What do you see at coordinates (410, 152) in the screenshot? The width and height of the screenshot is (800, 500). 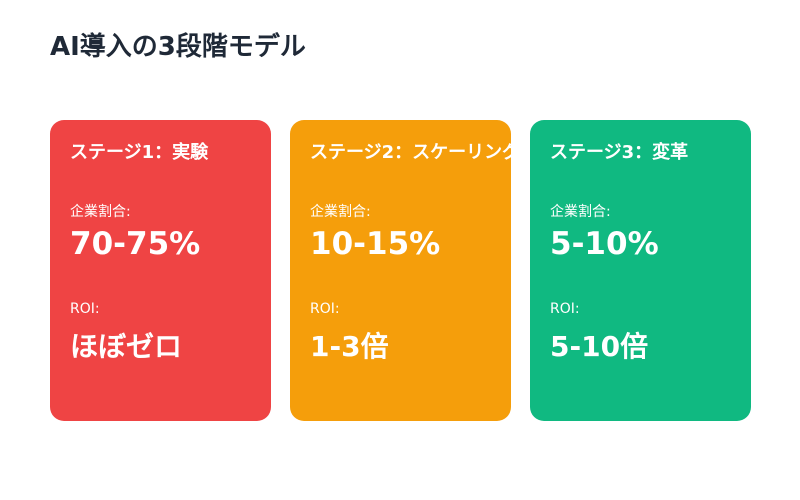 I see `stage-title: ステージ2：スケーリング` at bounding box center [410, 152].